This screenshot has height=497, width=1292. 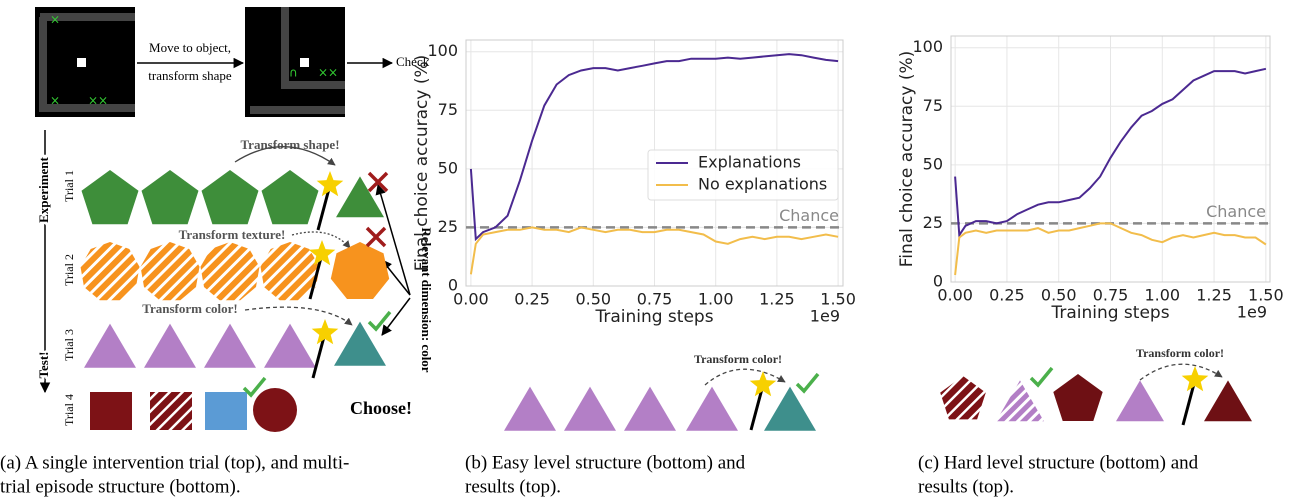 What do you see at coordinates (605, 462) in the screenshot?
I see `caption: (b) Easy level structure (bottom) and` at bounding box center [605, 462].